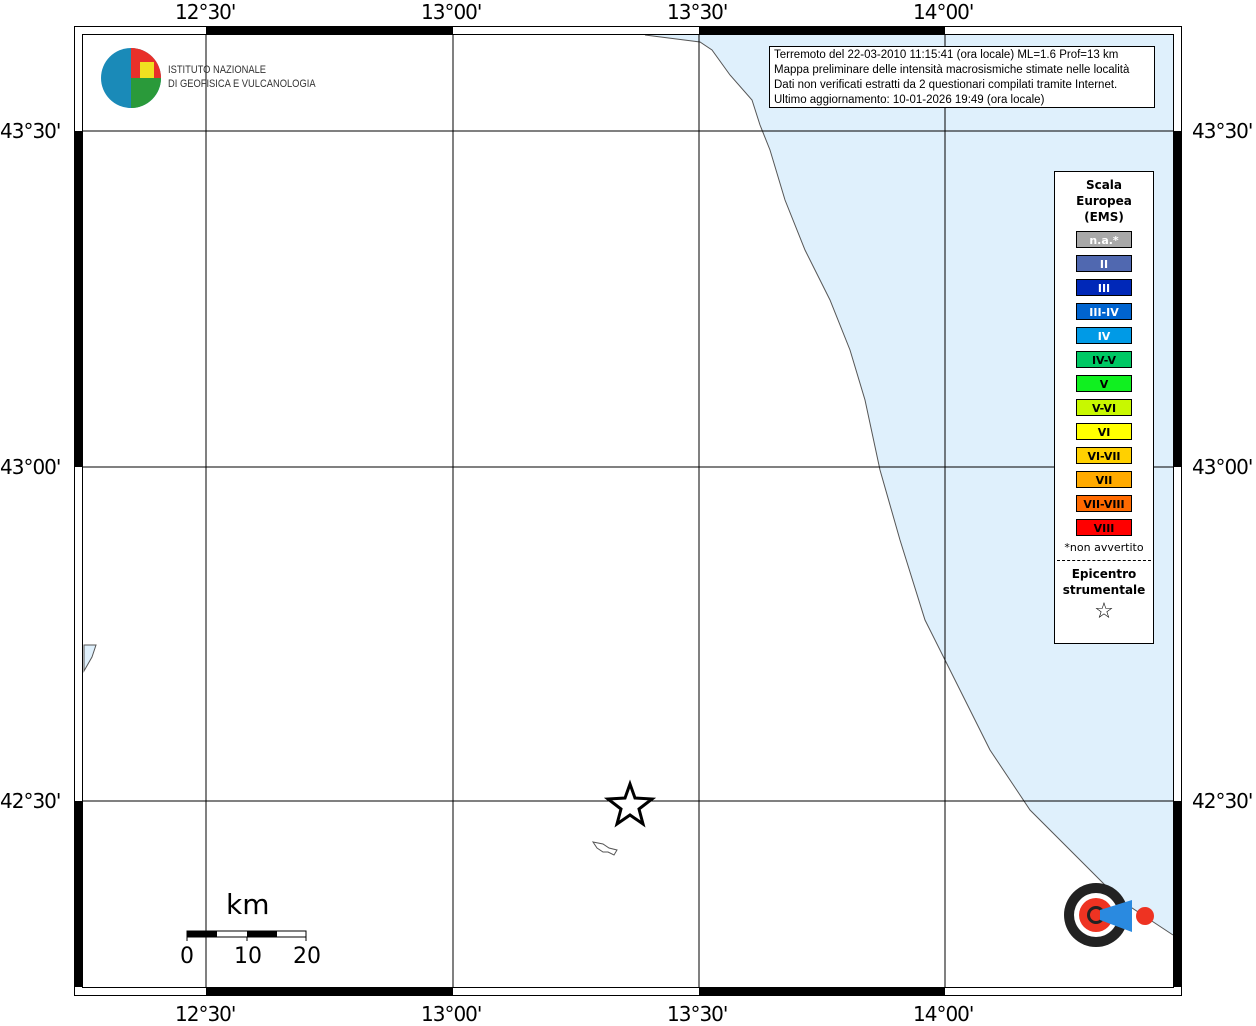 This screenshot has height=1026, width=1256. What do you see at coordinates (1104, 547) in the screenshot?
I see `legend-note: *non avvertito` at bounding box center [1104, 547].